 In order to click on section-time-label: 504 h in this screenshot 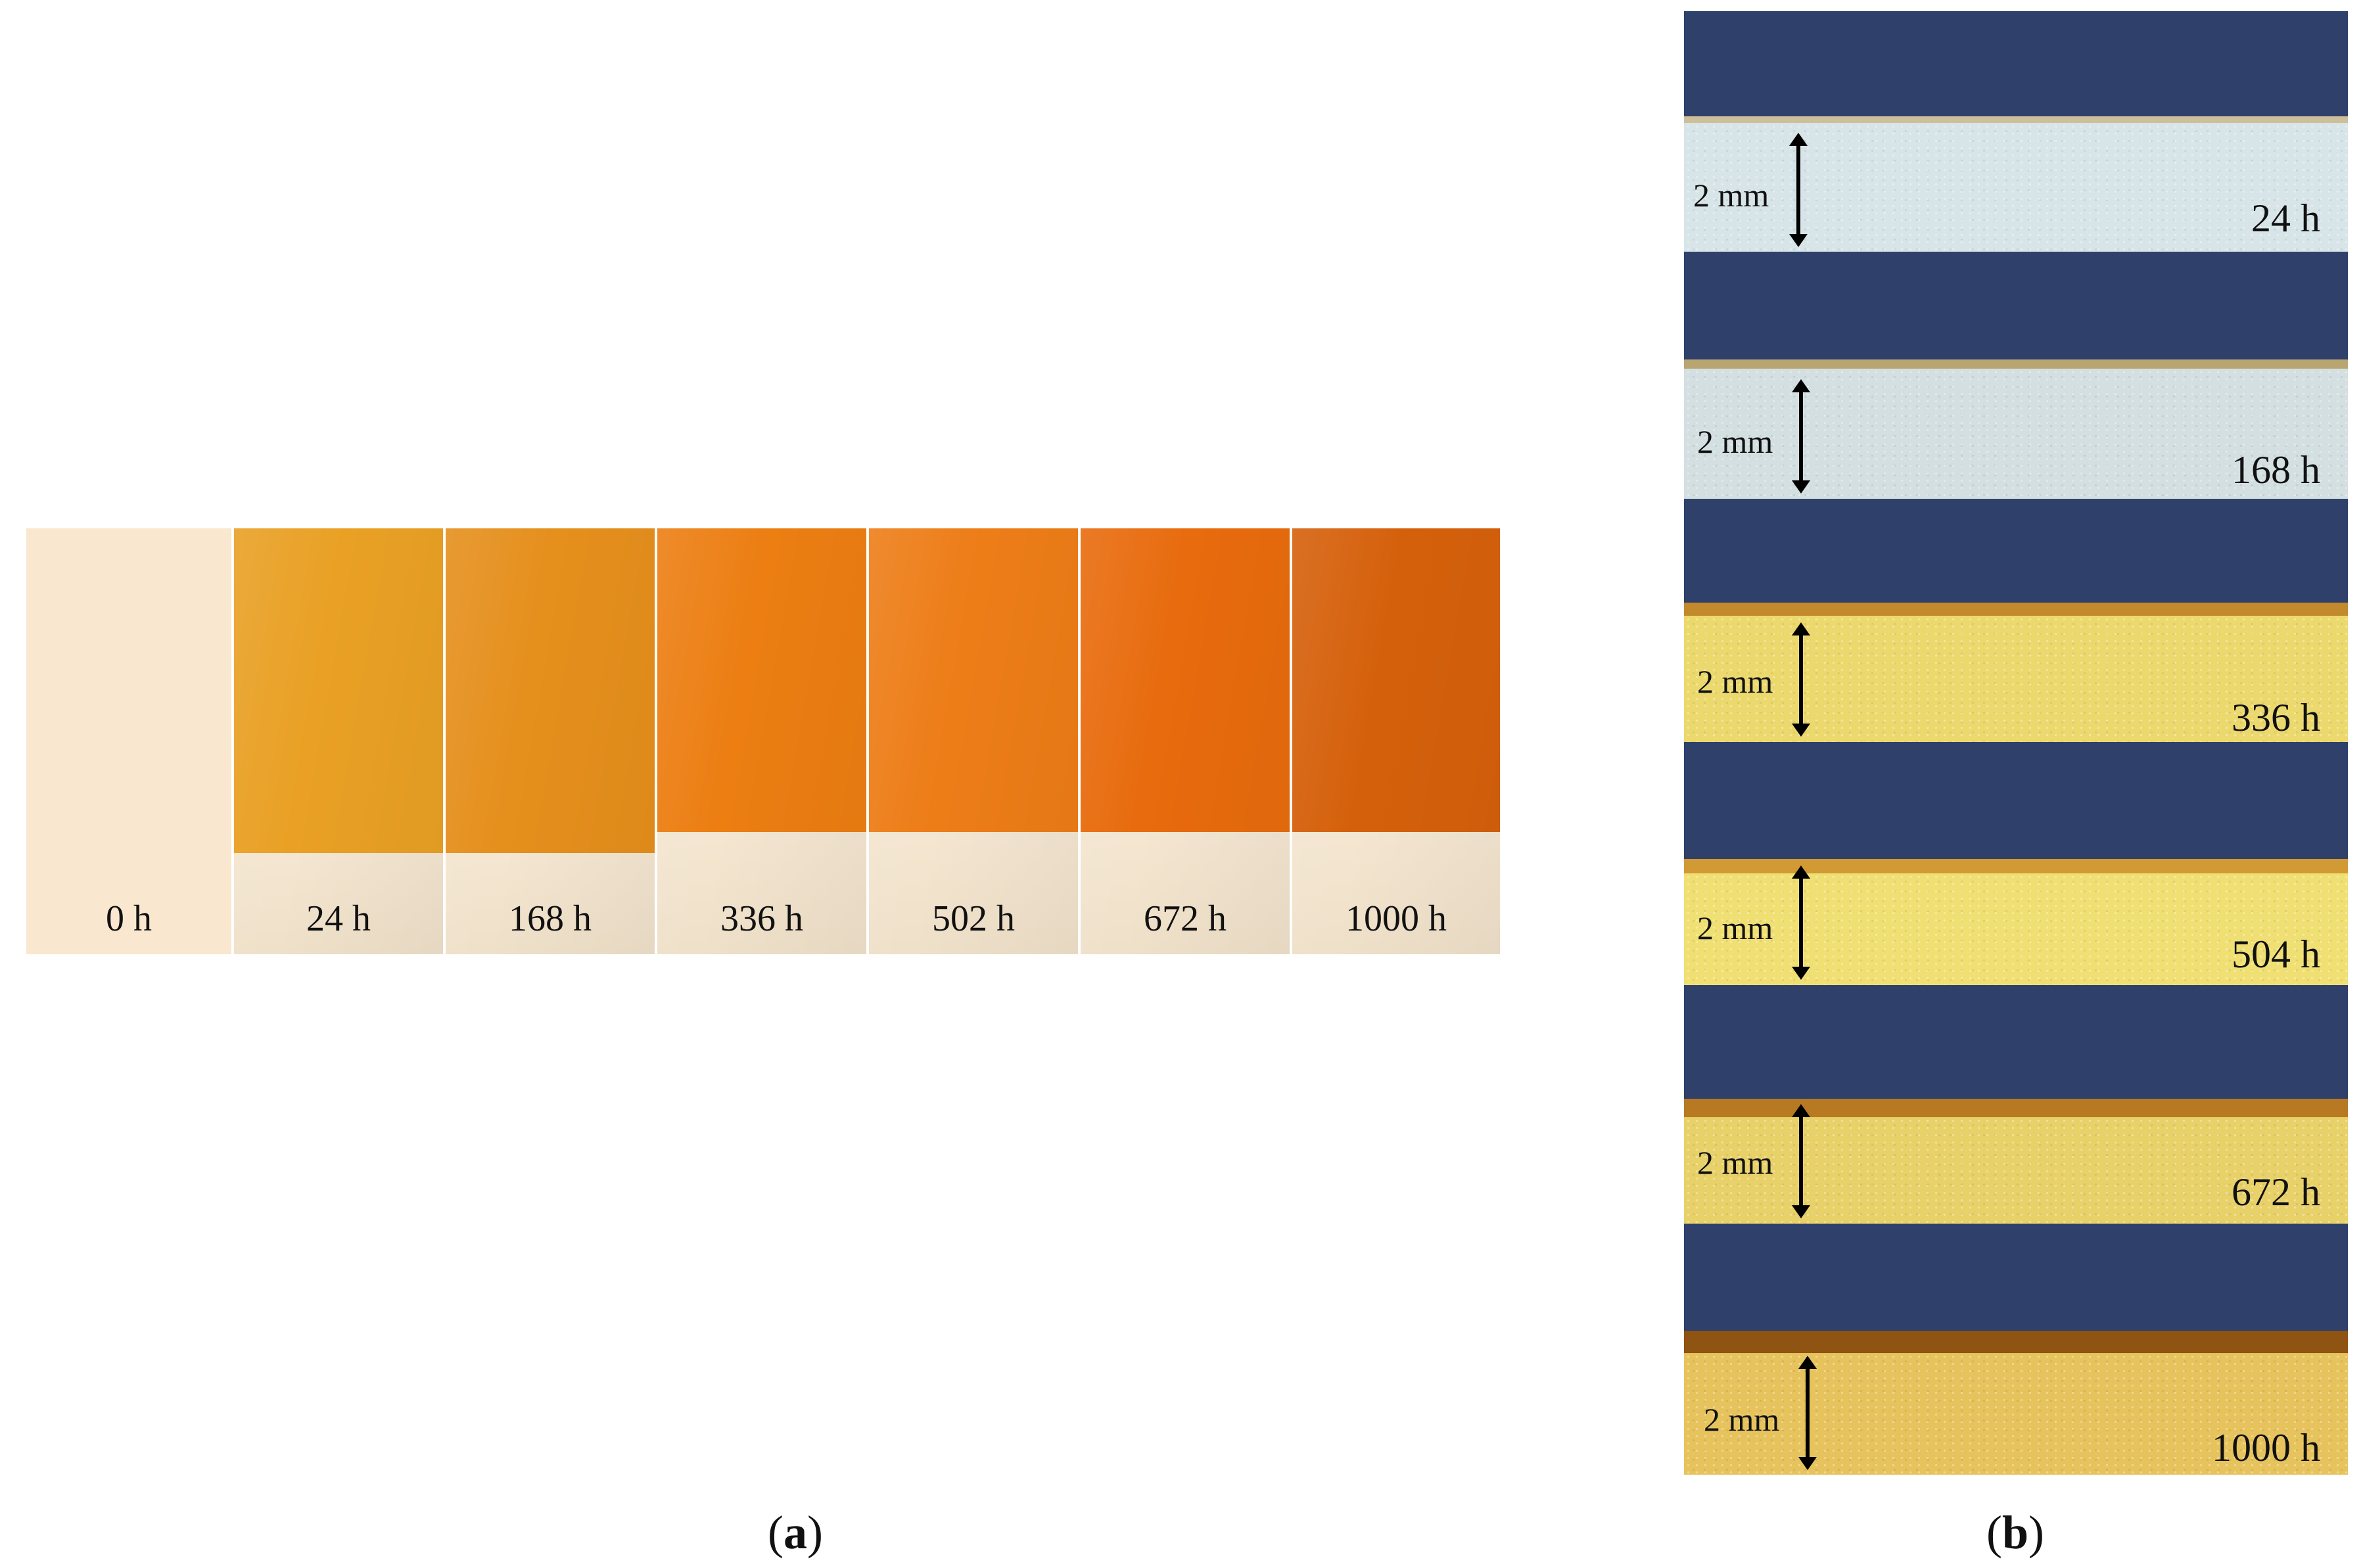, I will do `click(2276, 954)`.